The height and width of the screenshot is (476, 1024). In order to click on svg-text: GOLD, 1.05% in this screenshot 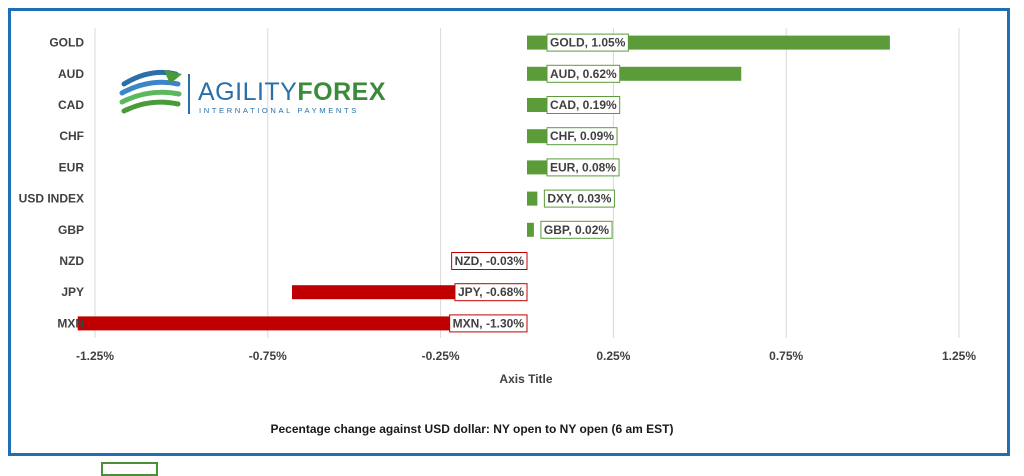, I will do `click(588, 43)`.